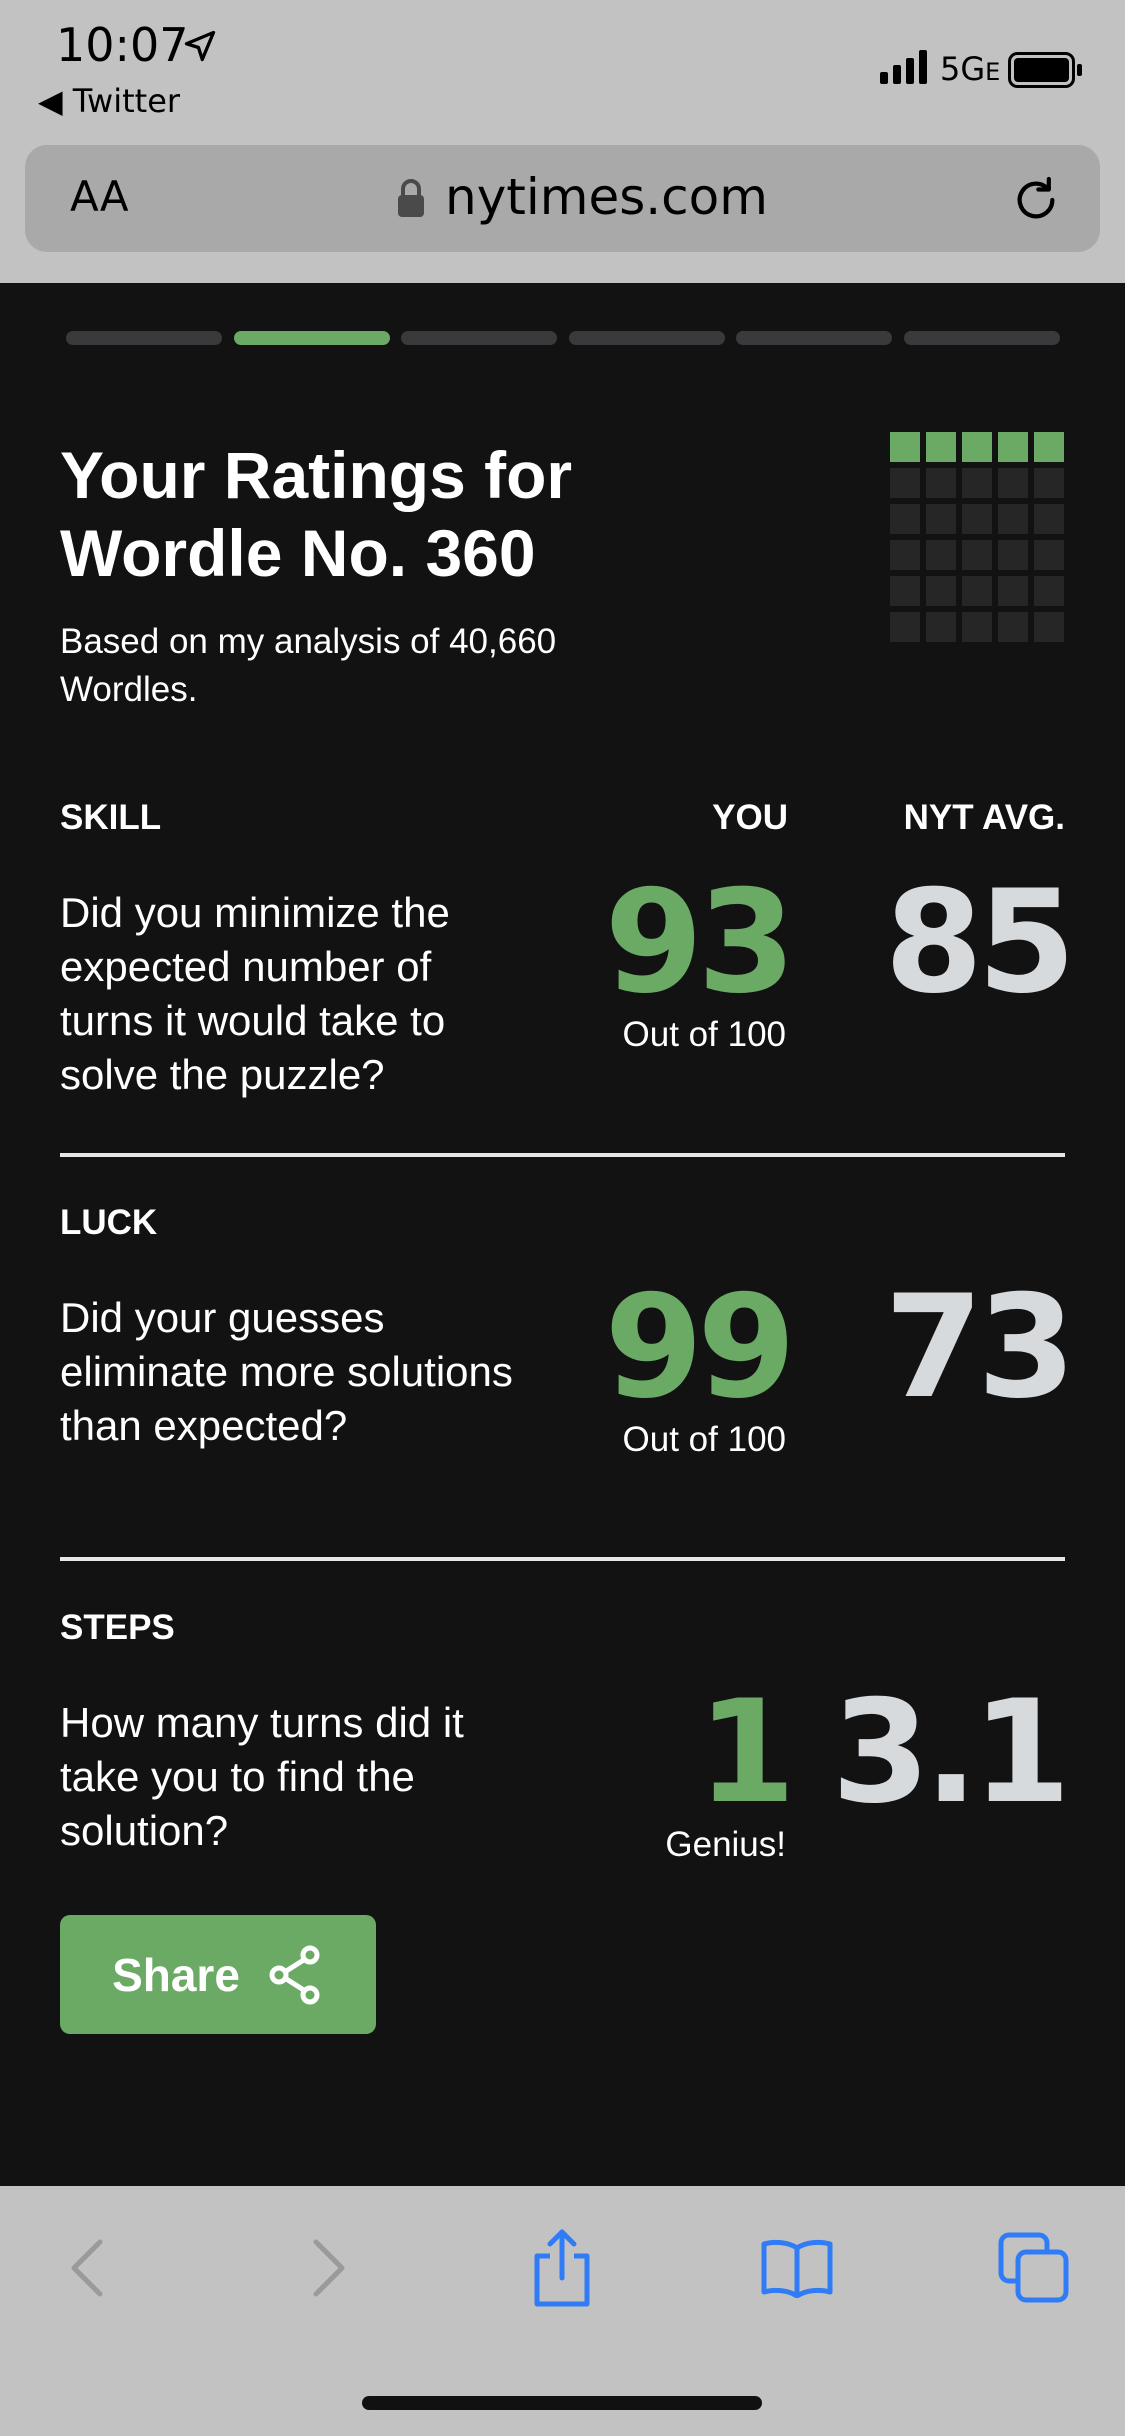  I want to click on section-label-luck: LUCK, so click(109, 1222).